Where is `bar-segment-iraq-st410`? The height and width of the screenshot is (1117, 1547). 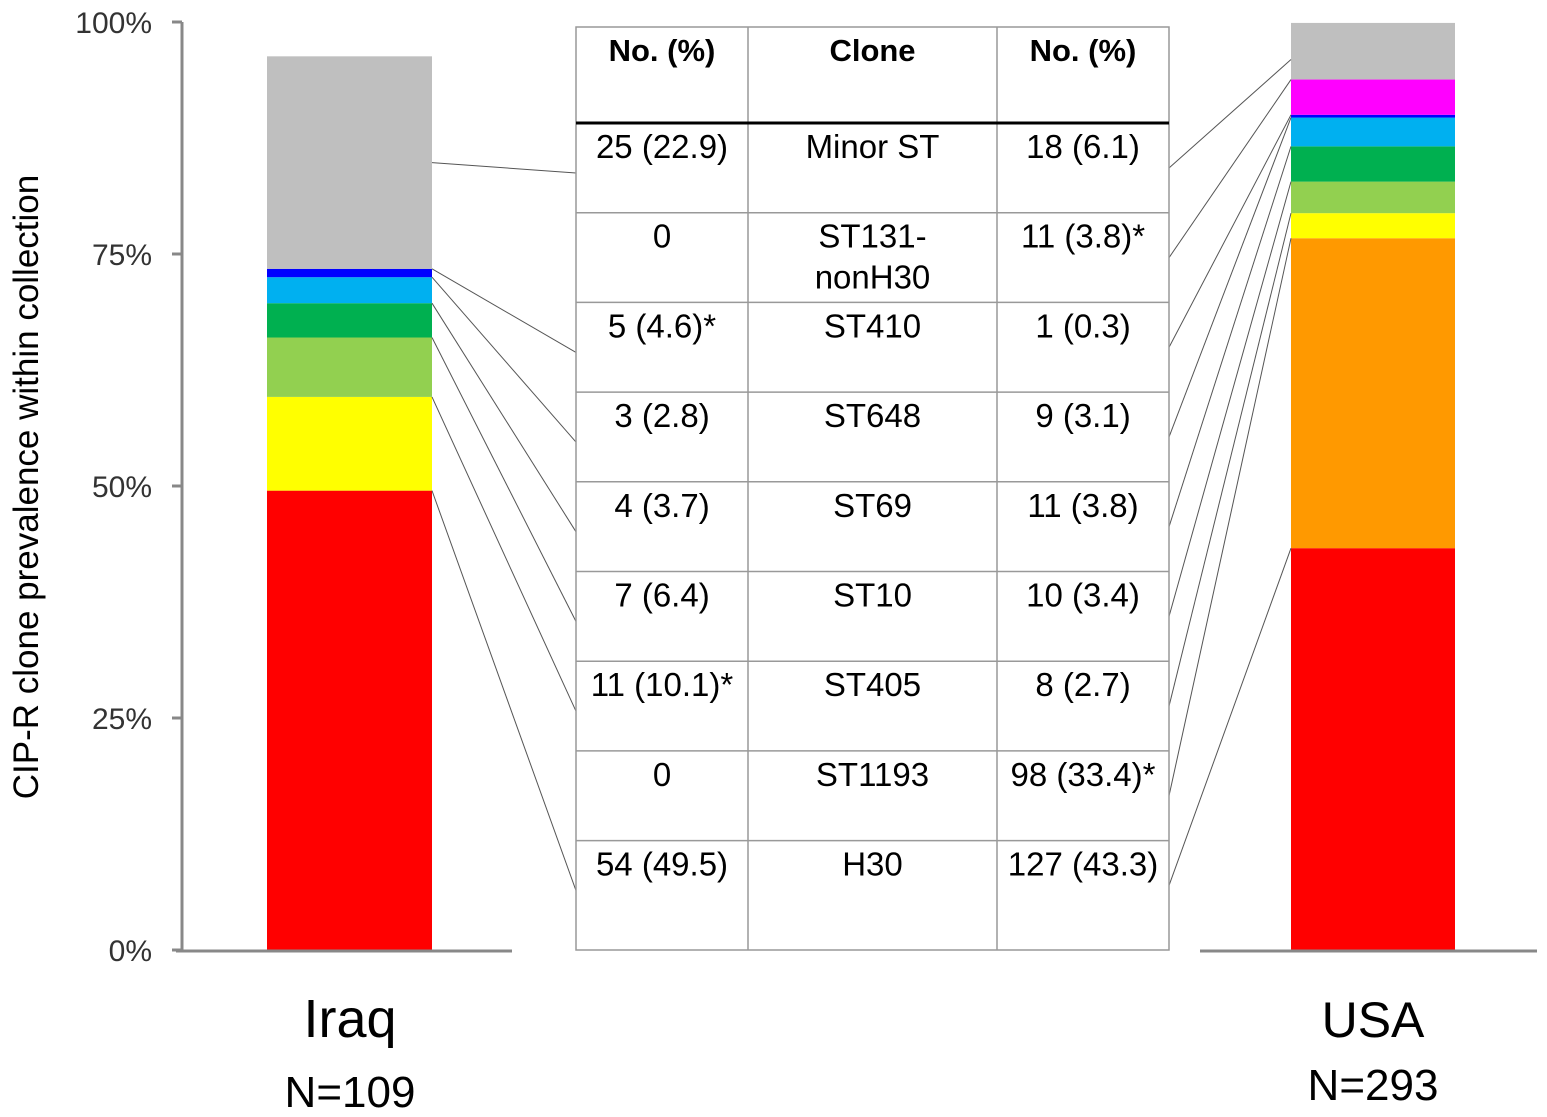
bar-segment-iraq-st410 is located at coordinates (349, 273).